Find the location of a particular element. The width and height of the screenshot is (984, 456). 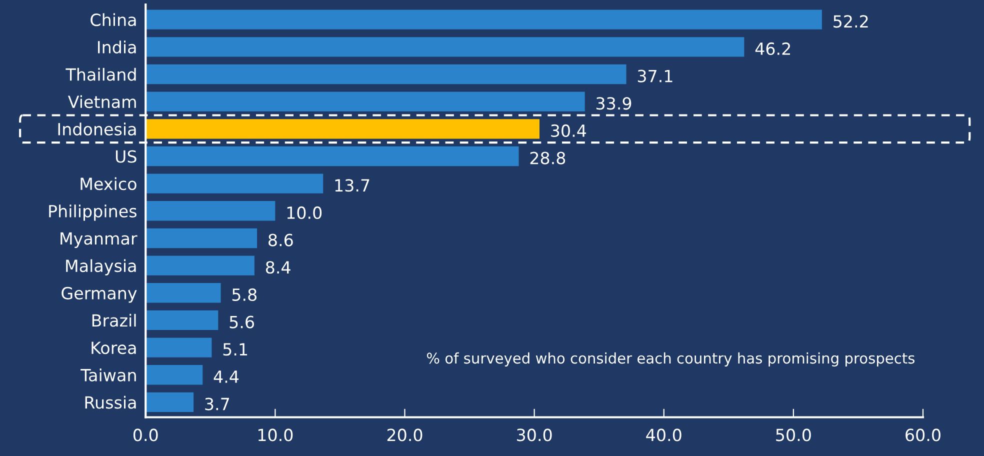

y-tick-label: Mexico is located at coordinates (108, 183).